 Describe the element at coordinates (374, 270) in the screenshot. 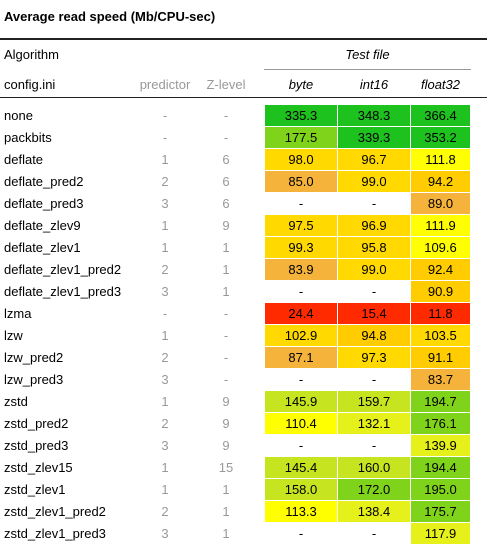

I see `speed-cell-int16: 99.0` at that location.